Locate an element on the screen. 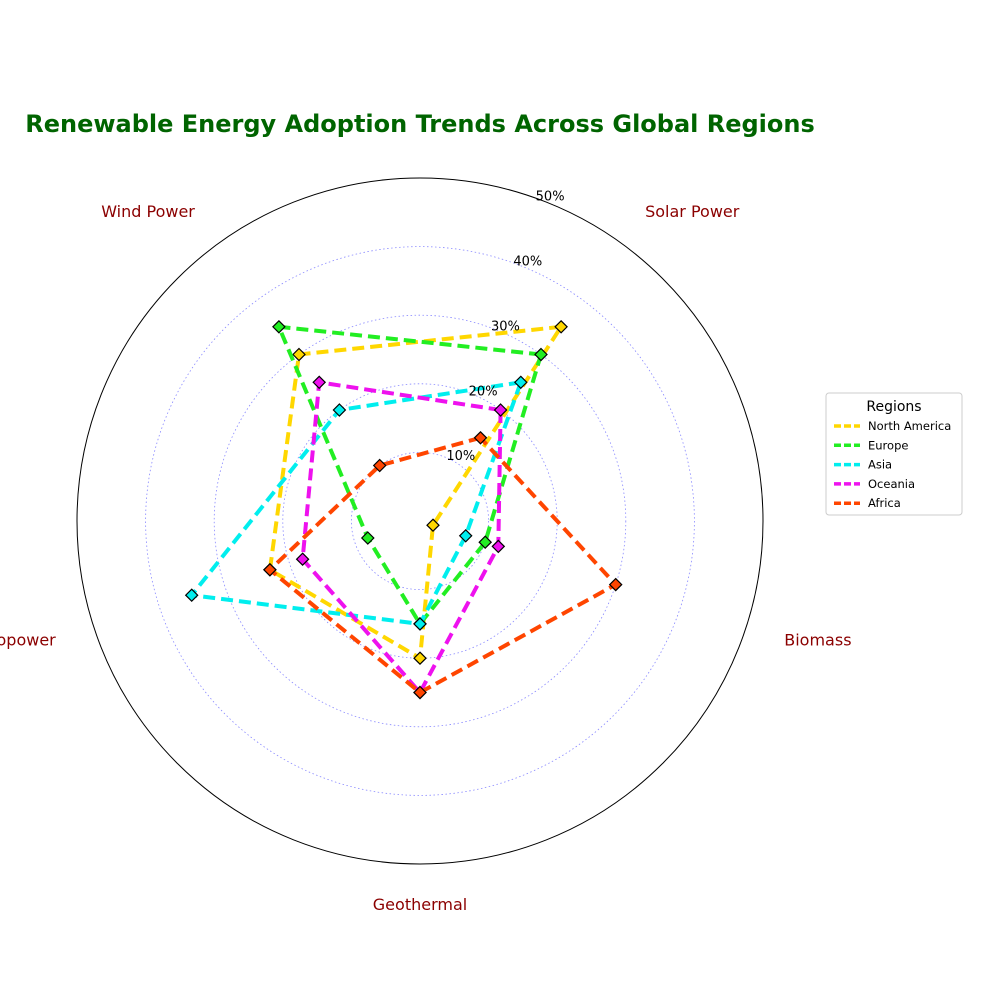  category-label: Biomass is located at coordinates (817, 639).